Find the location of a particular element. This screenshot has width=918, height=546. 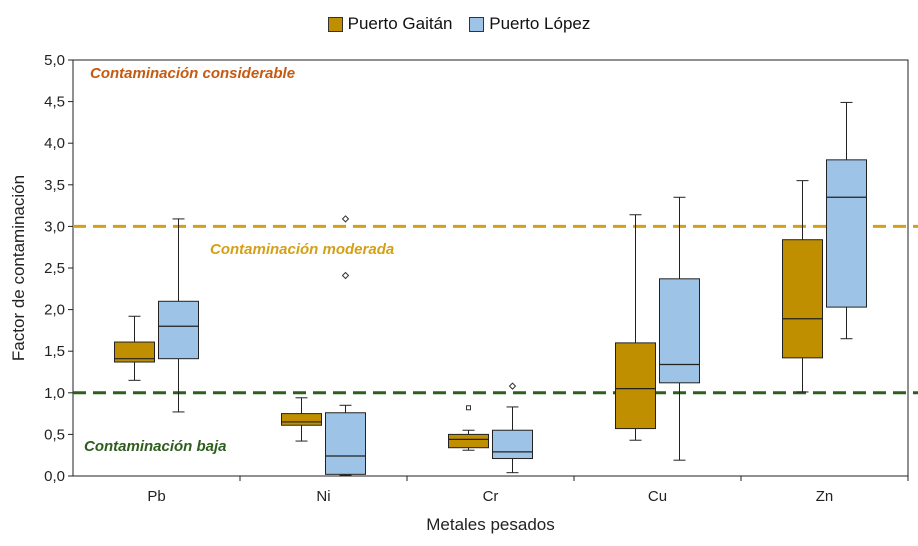

box-puerto-gaitan-ni is located at coordinates (301, 419).